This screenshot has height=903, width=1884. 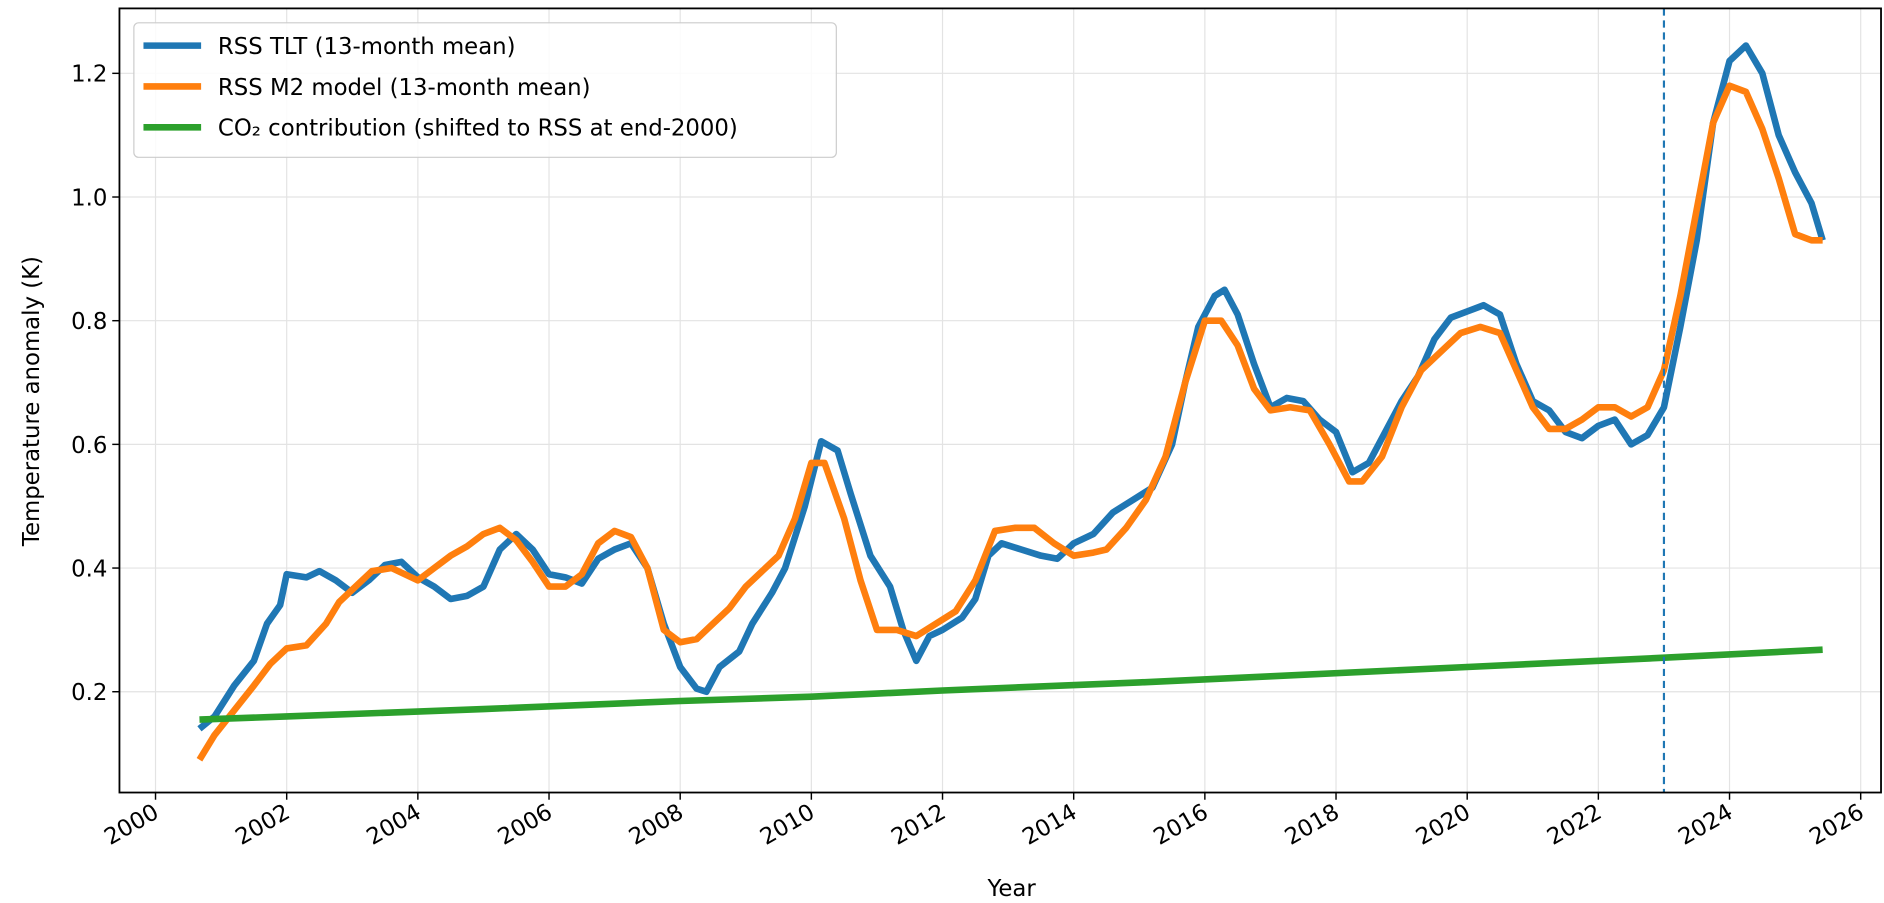 I want to click on x-tick-label: 2002, so click(x=262, y=825).